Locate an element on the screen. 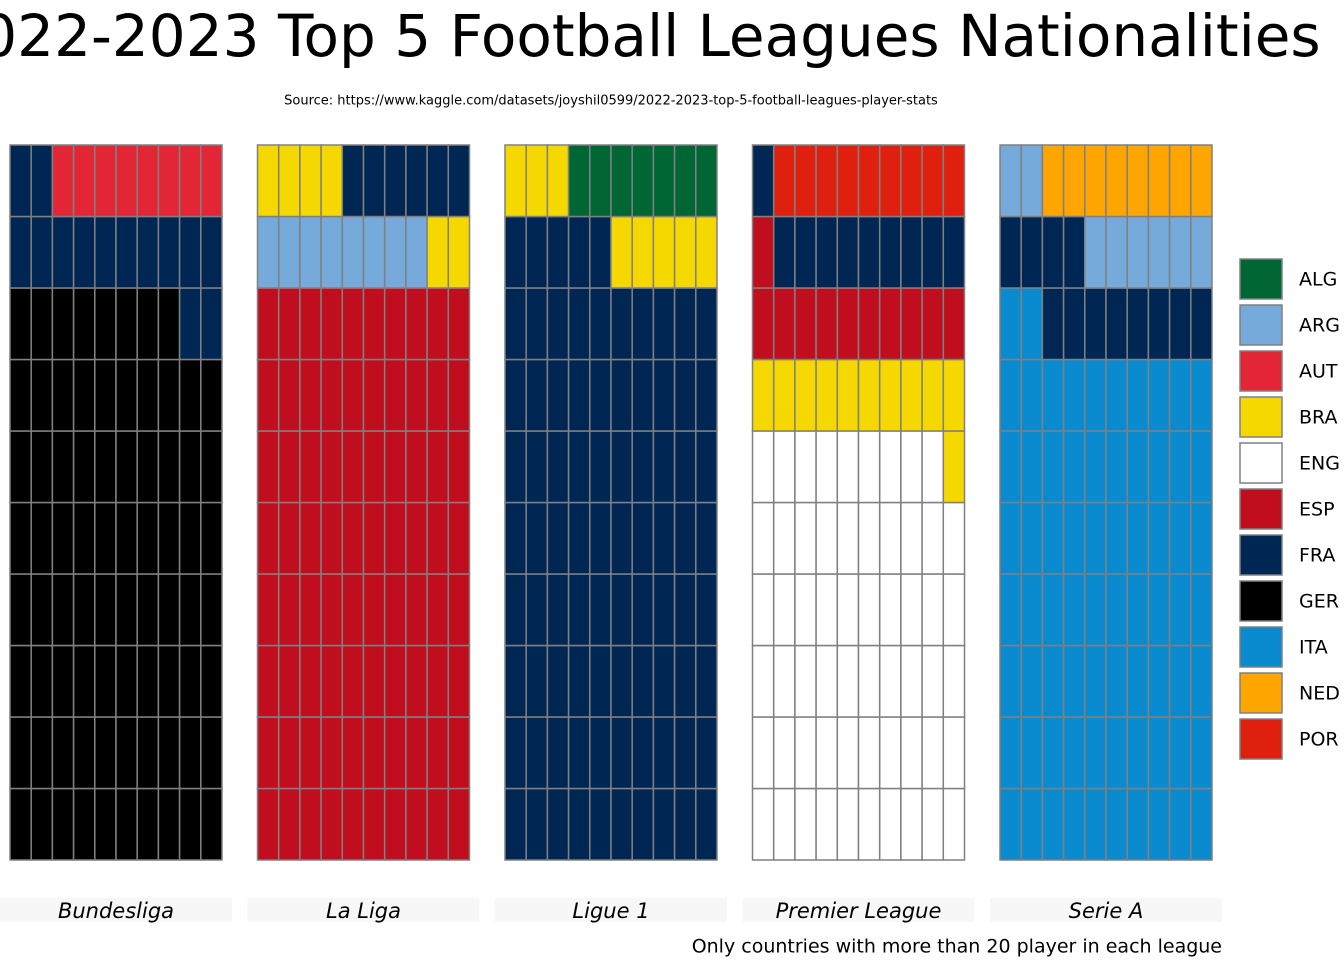  panel-label: Ligue 1 is located at coordinates (610, 911).